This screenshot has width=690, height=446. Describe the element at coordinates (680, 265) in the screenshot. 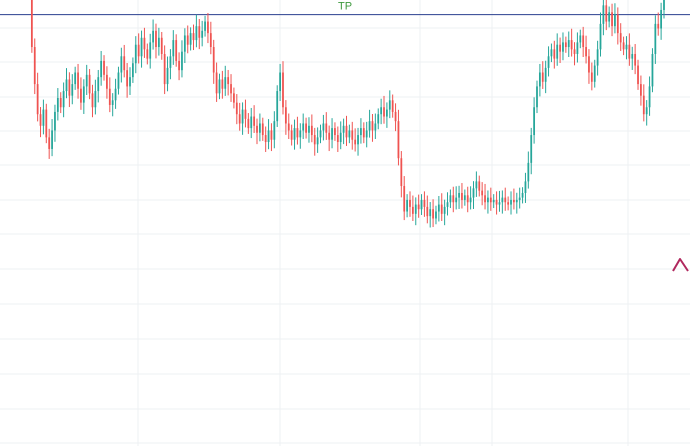

I see `caret-up-icon` at that location.